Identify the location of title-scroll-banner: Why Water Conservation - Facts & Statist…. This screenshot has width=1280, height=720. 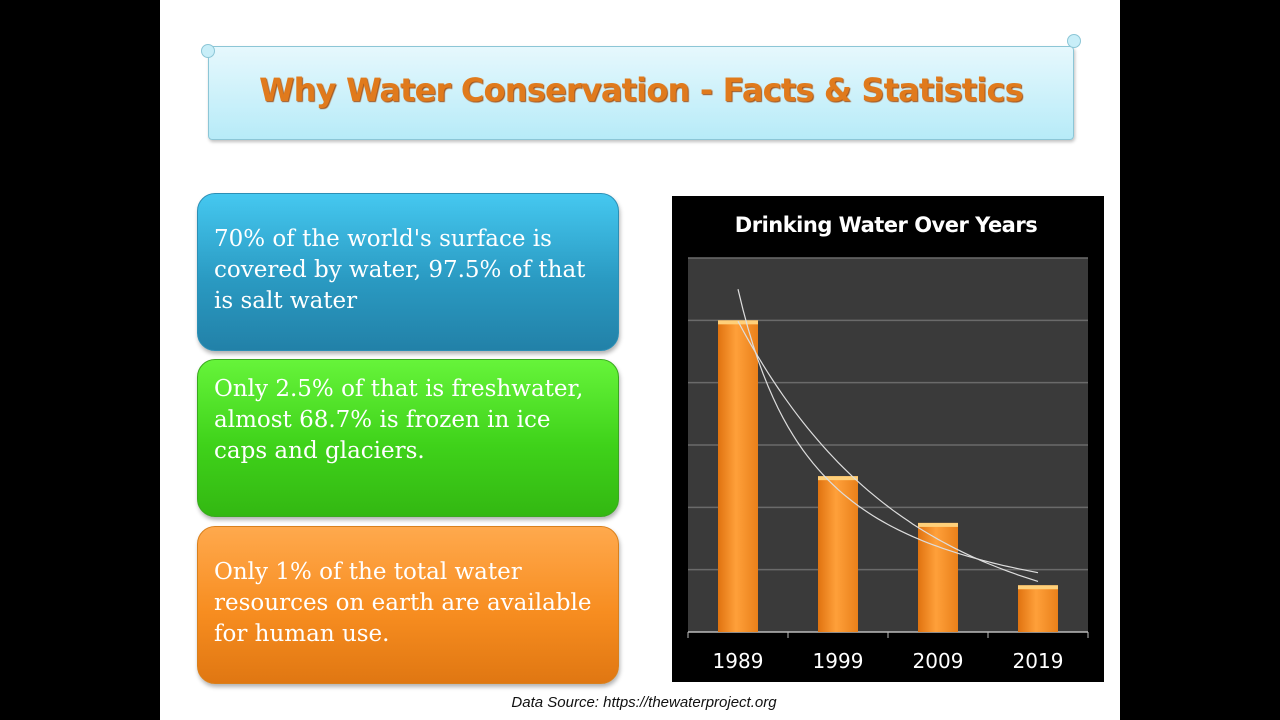
(641, 87).